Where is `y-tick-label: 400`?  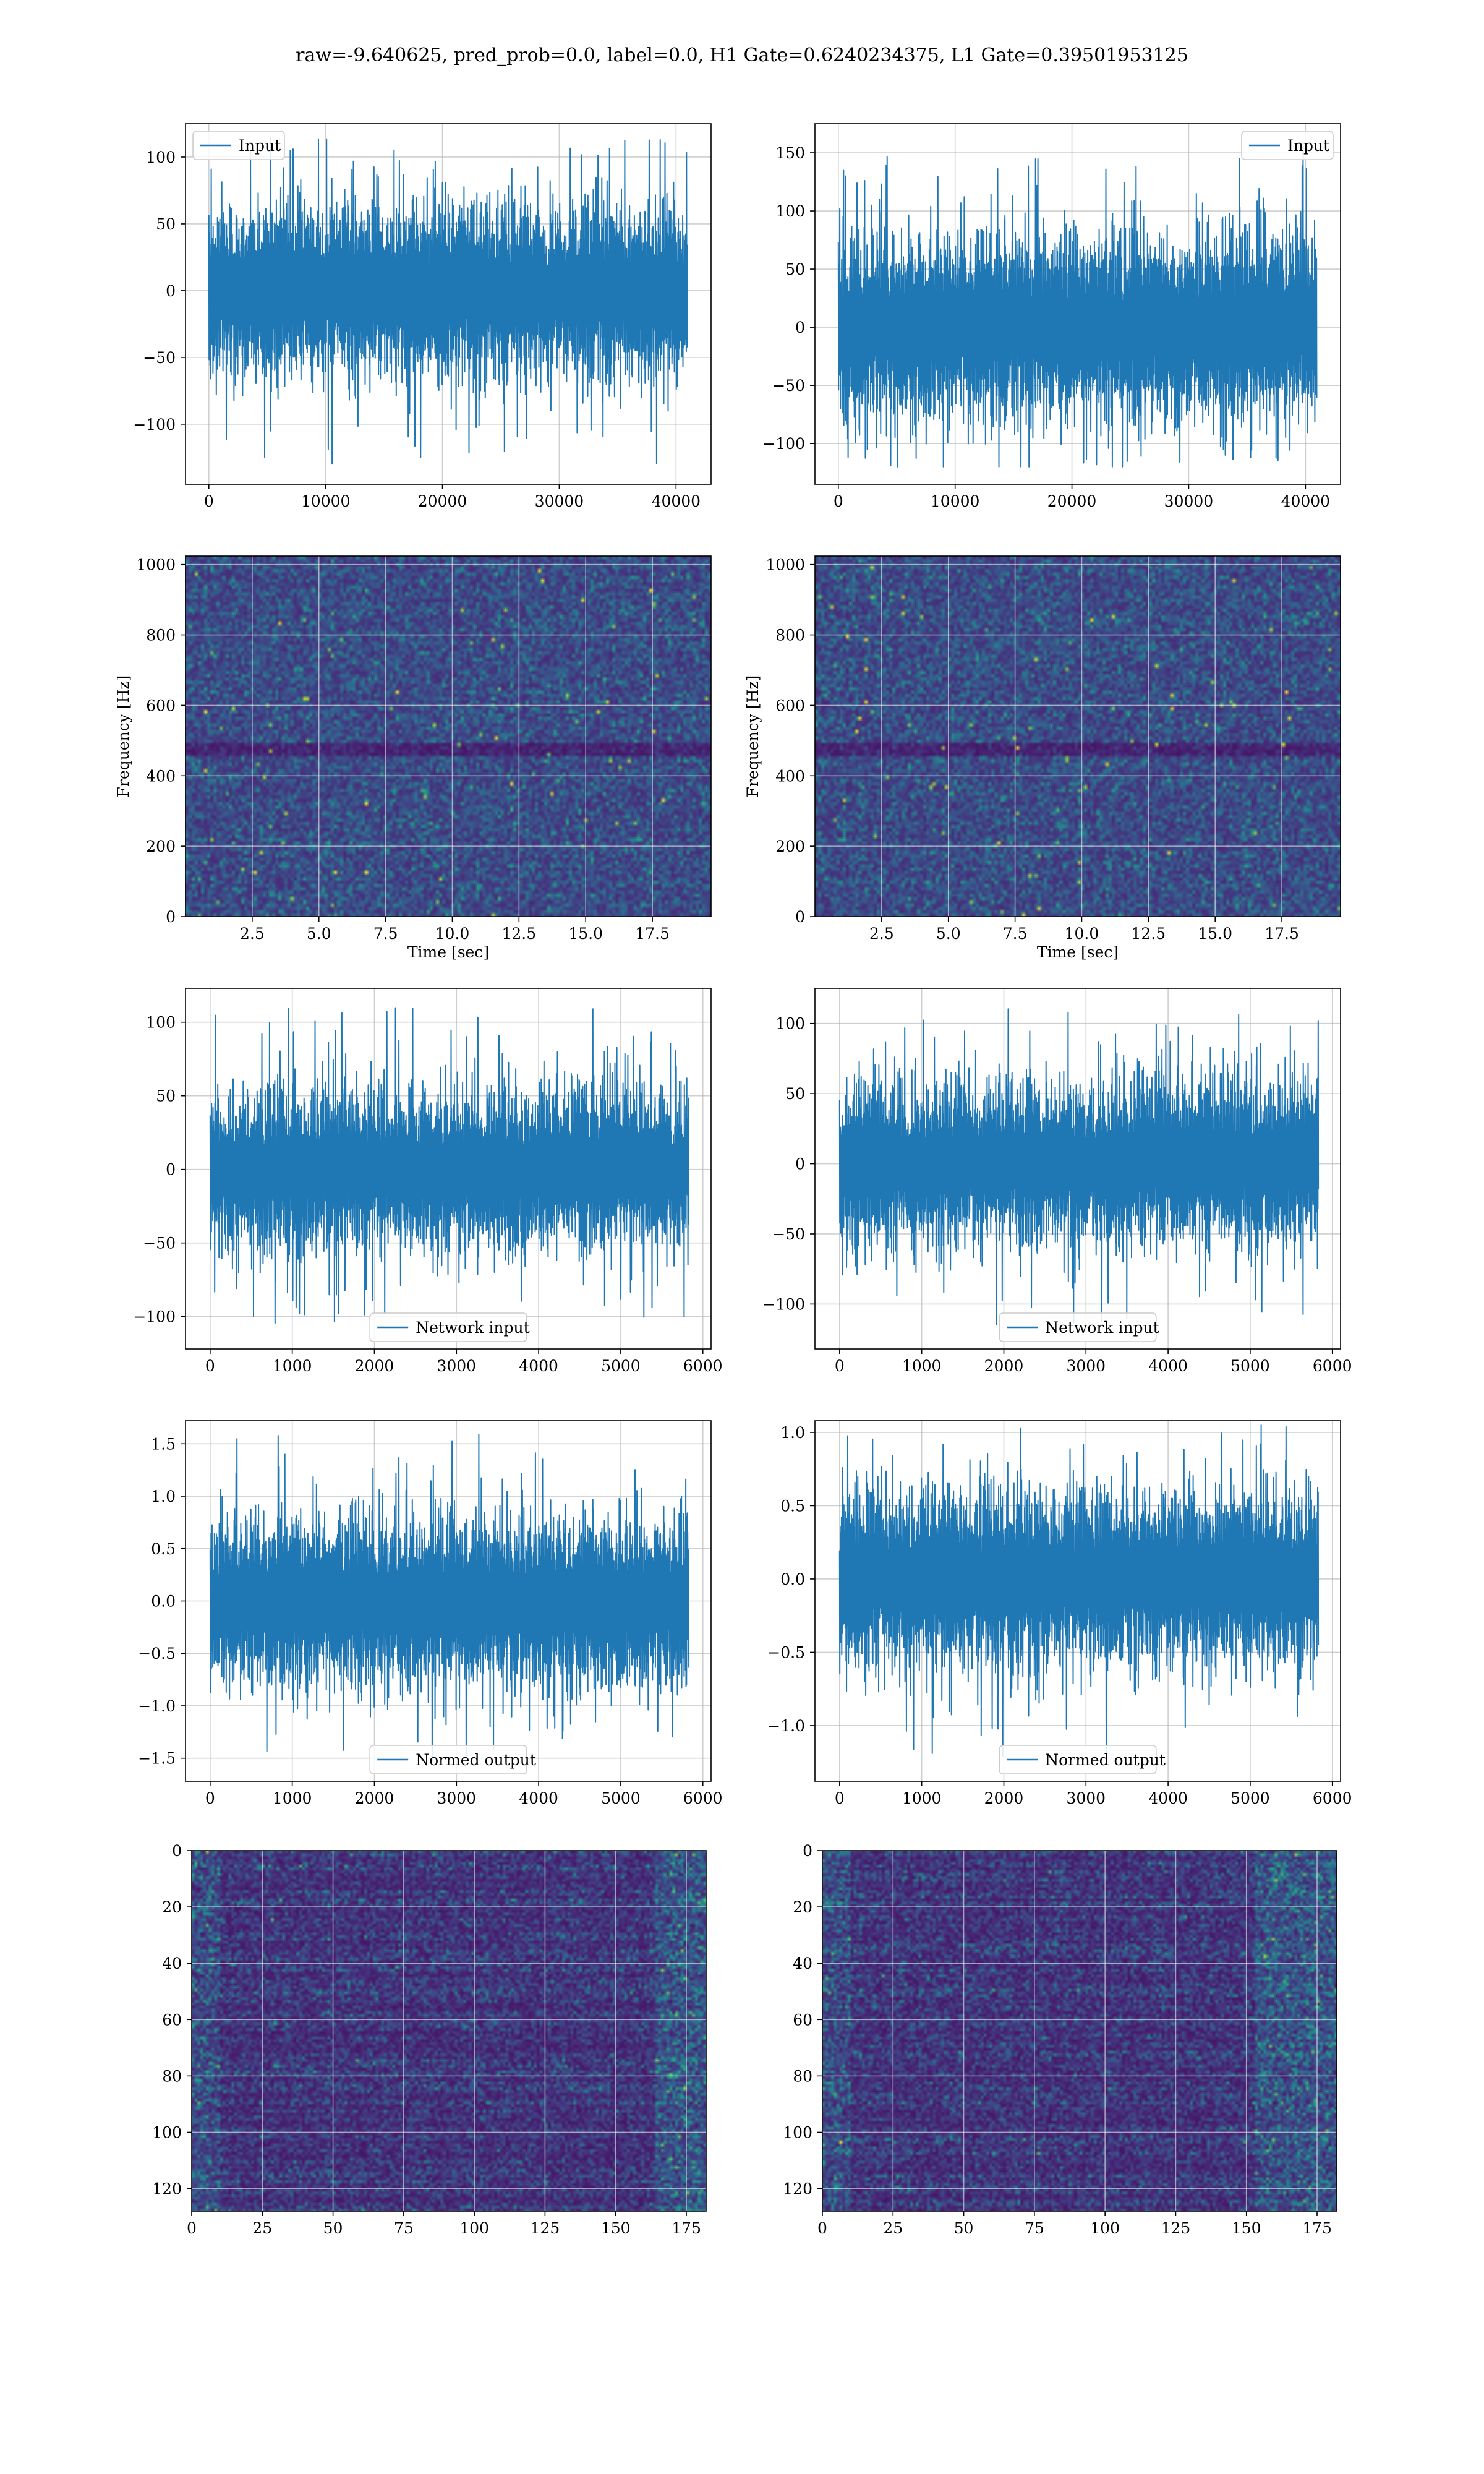
y-tick-label: 400 is located at coordinates (161, 776).